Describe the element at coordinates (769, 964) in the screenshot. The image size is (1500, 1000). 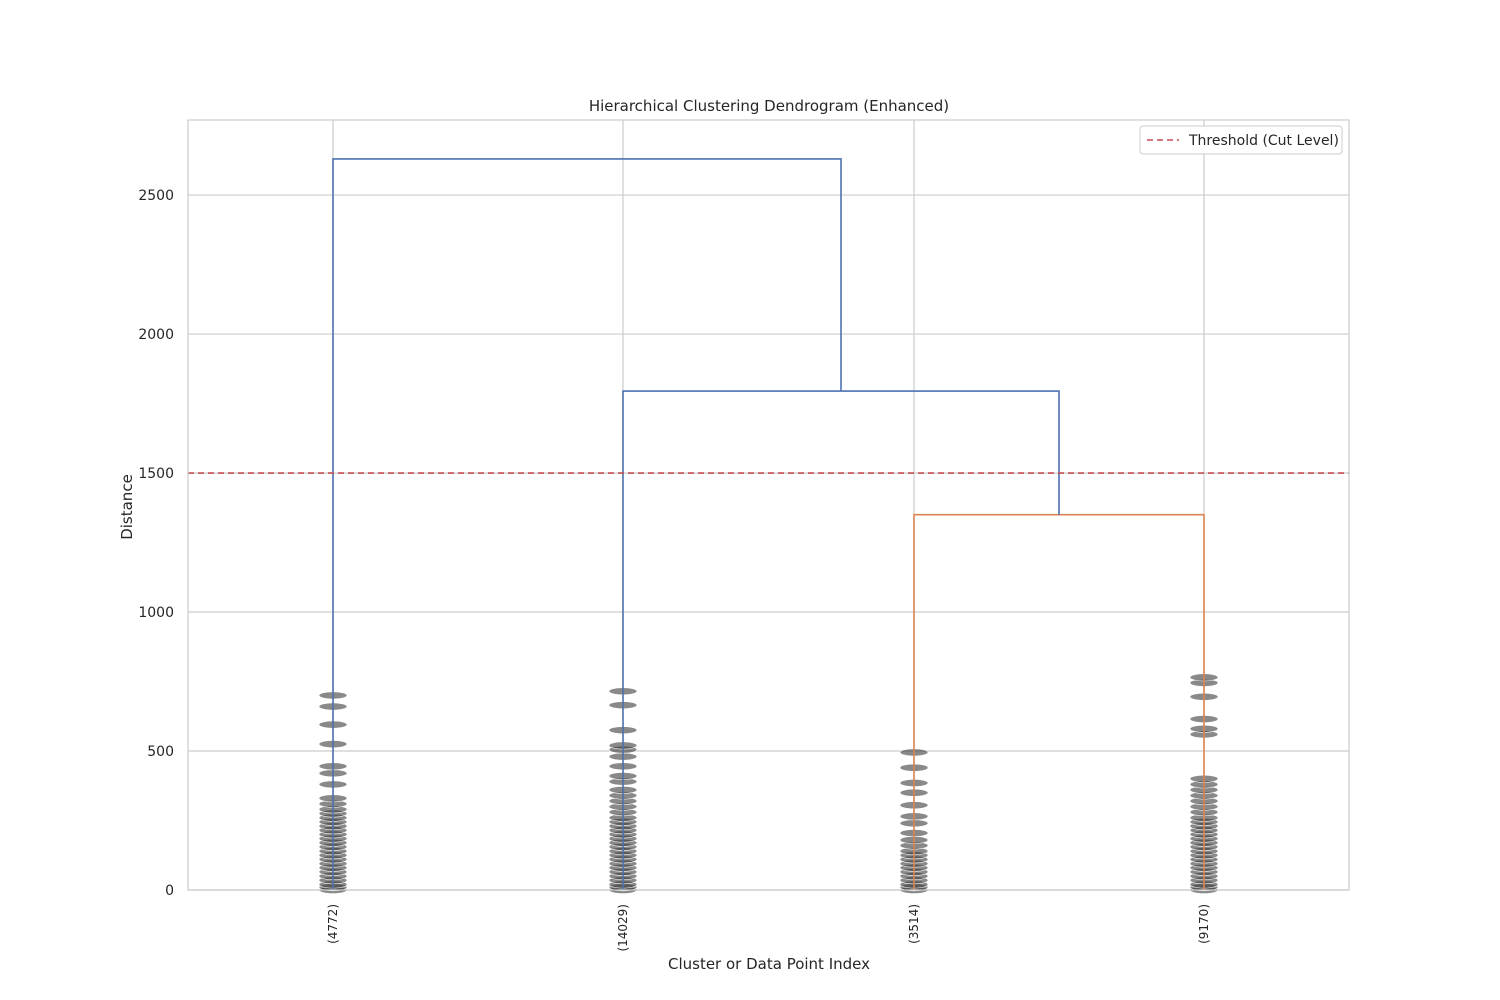
I see `x-axis-title: Cluster or Data Point Index` at that location.